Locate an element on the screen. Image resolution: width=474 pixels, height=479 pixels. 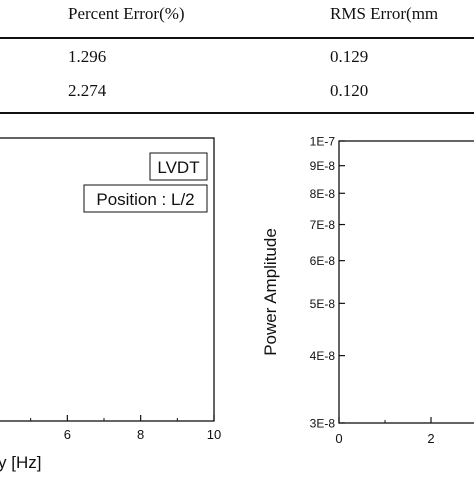
left-x-tick-label-0: 6 is located at coordinates (67, 434).